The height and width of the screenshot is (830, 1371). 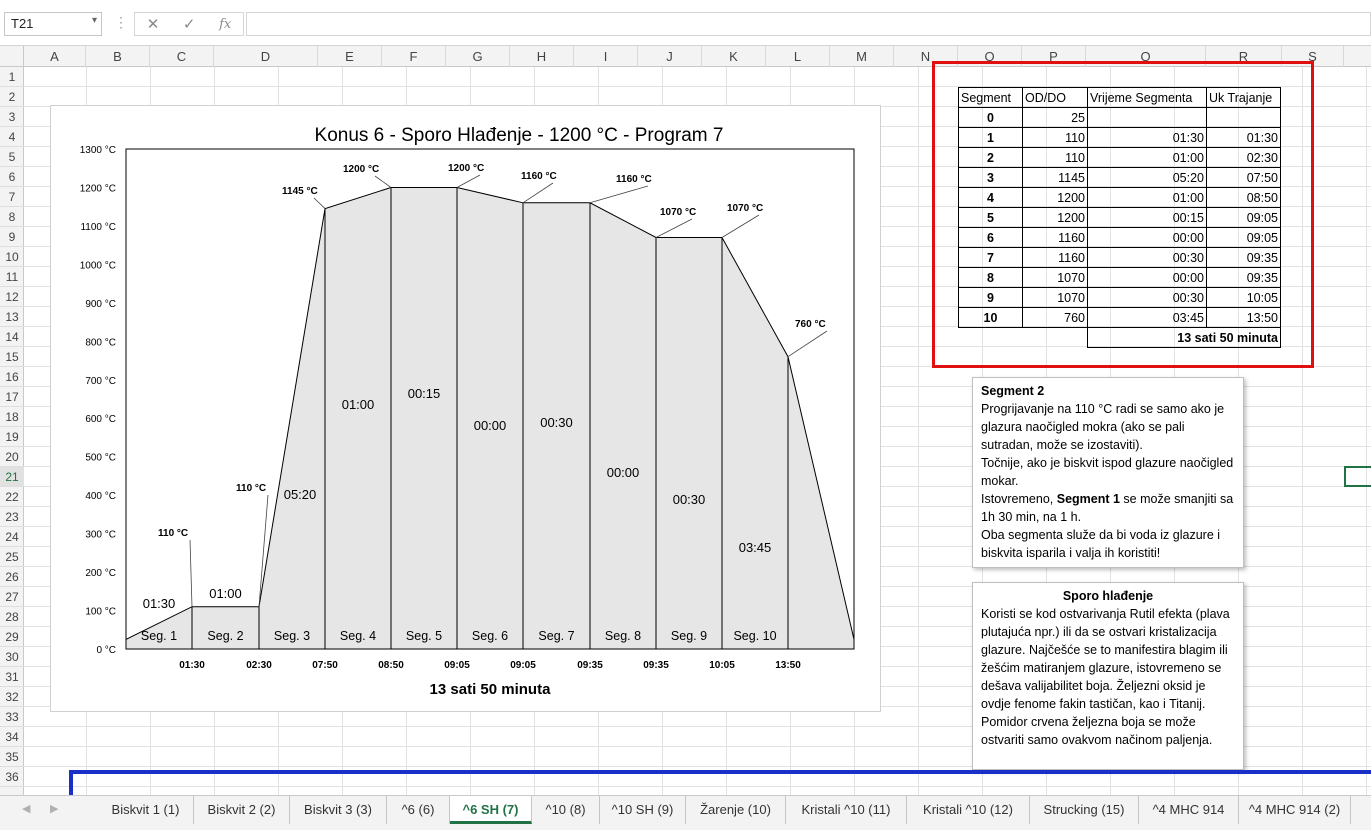 I want to click on column-header: P, so click(x=1054, y=56).